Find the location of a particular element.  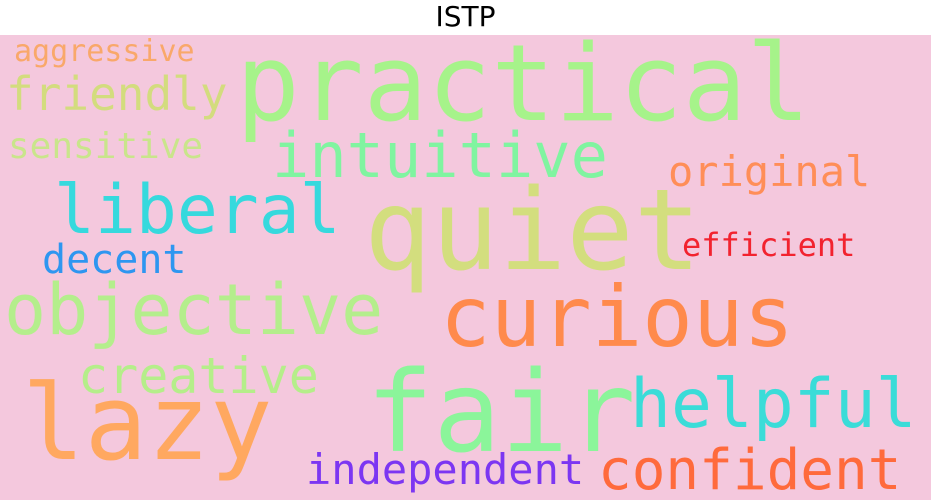

word-aggressive: aggressive is located at coordinates (104, 52).